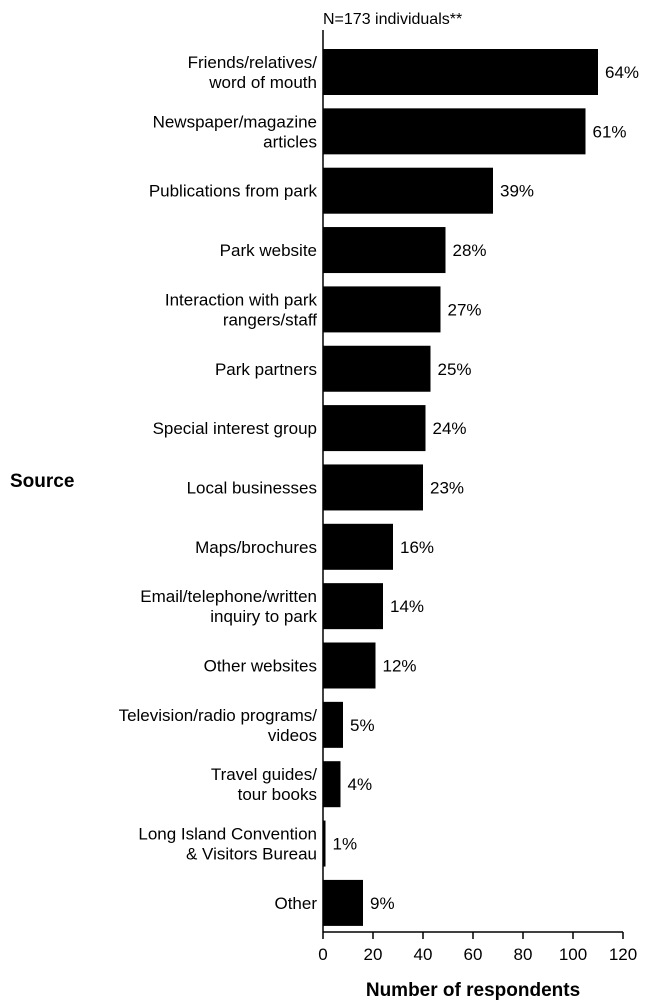 The image size is (650, 1002). I want to click on x-tick-label: 0, so click(322, 954).